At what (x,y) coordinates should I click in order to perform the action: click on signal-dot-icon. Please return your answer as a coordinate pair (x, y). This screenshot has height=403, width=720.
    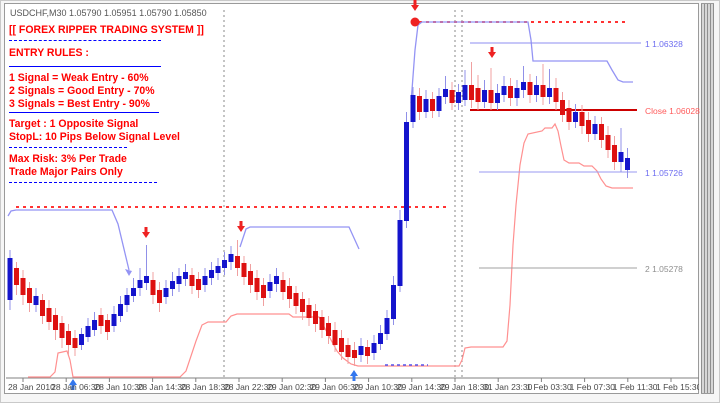
    Looking at the image, I should click on (415, 22).